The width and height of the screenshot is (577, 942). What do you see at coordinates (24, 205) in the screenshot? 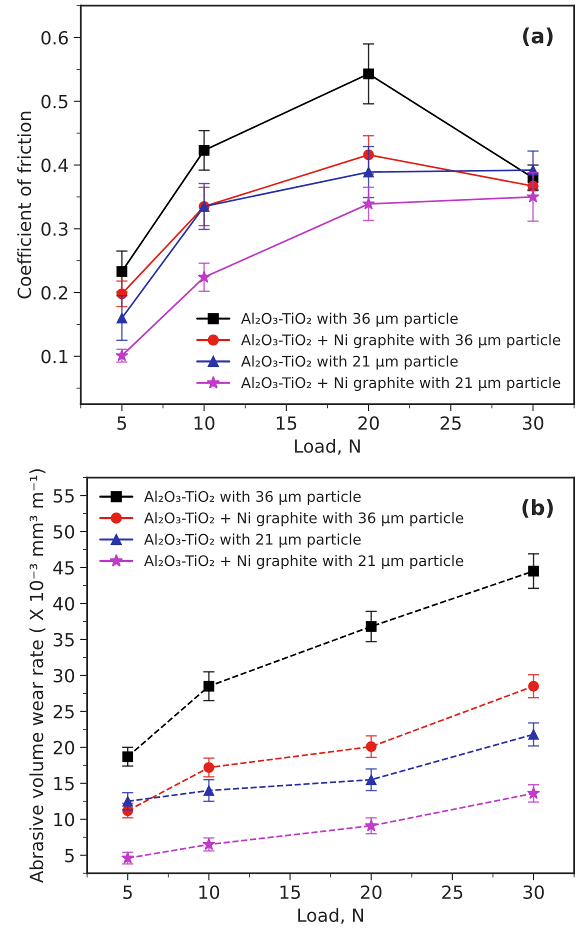
I see `y-axis-title: Coefficient of friction` at bounding box center [24, 205].